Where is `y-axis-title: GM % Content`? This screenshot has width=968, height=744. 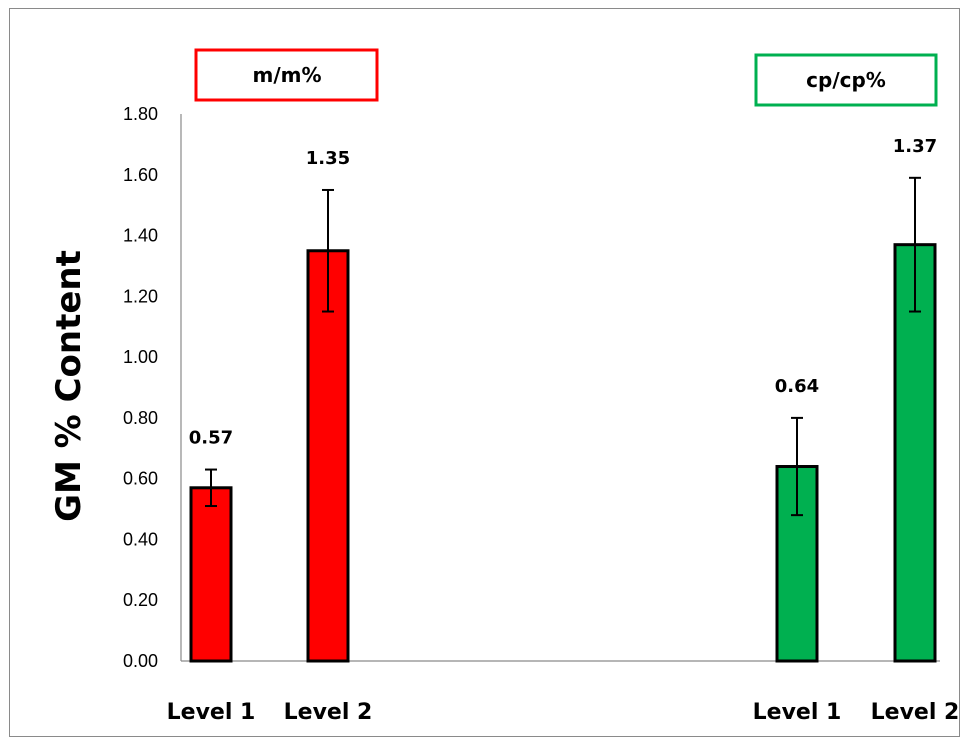 y-axis-title: GM % Content is located at coordinates (69, 386).